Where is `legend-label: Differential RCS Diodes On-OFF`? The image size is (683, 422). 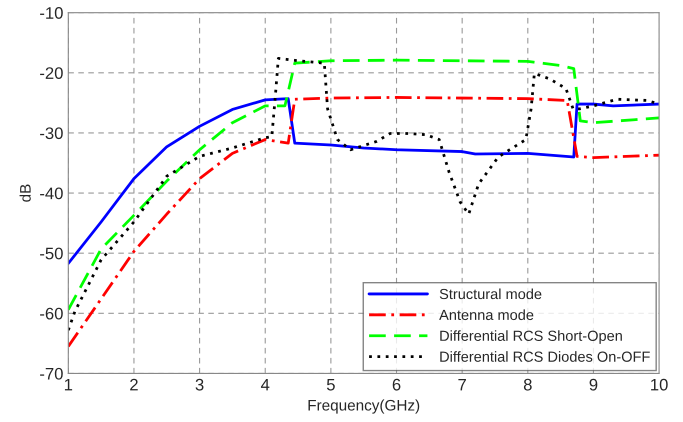
legend-label: Differential RCS Diodes On-OFF is located at coordinates (545, 356).